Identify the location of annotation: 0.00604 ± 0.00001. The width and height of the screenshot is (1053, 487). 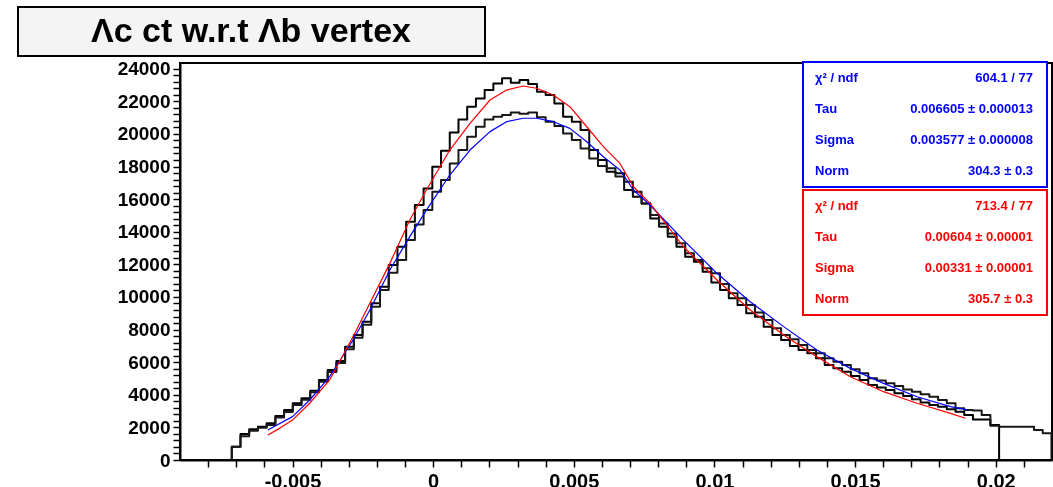
(978, 236).